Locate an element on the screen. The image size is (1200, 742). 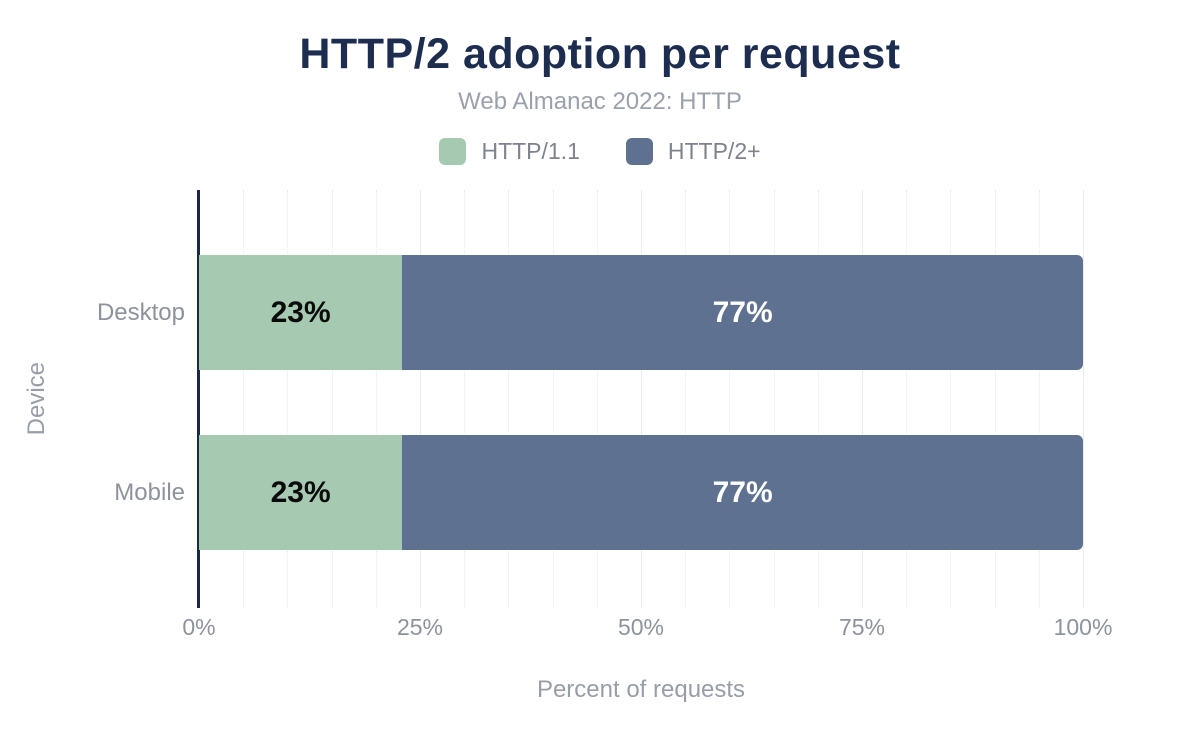
bar-segment-desktop-http2: 77% is located at coordinates (742, 312).